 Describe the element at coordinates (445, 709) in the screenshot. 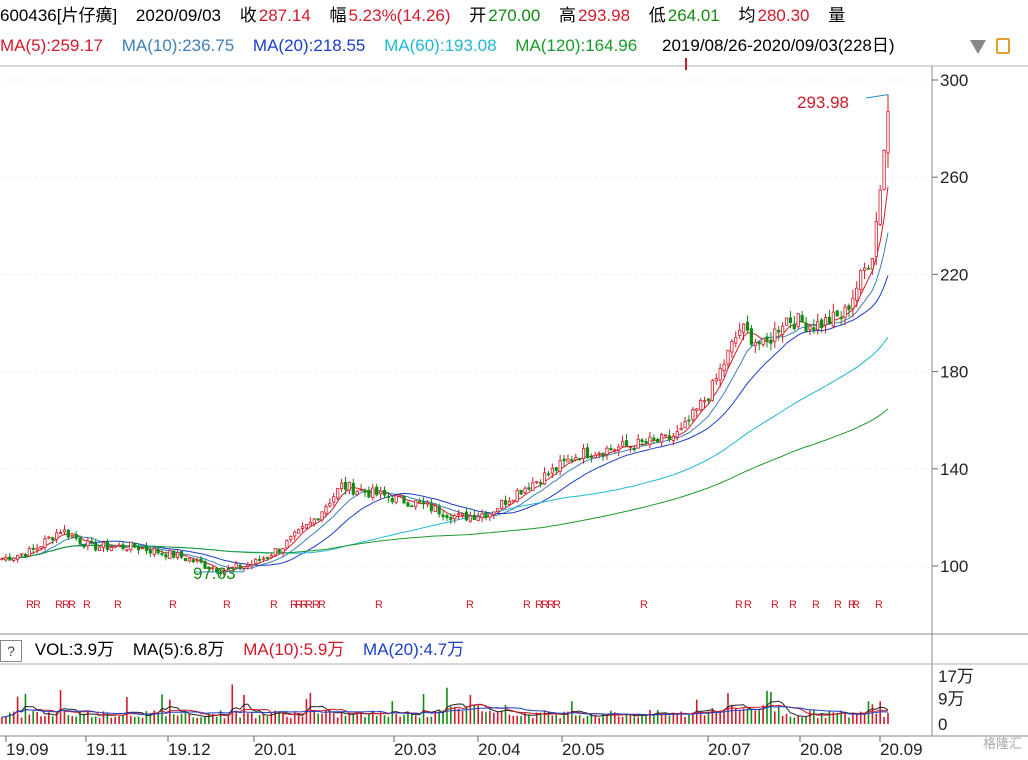

I see `volume-ma-lines` at that location.